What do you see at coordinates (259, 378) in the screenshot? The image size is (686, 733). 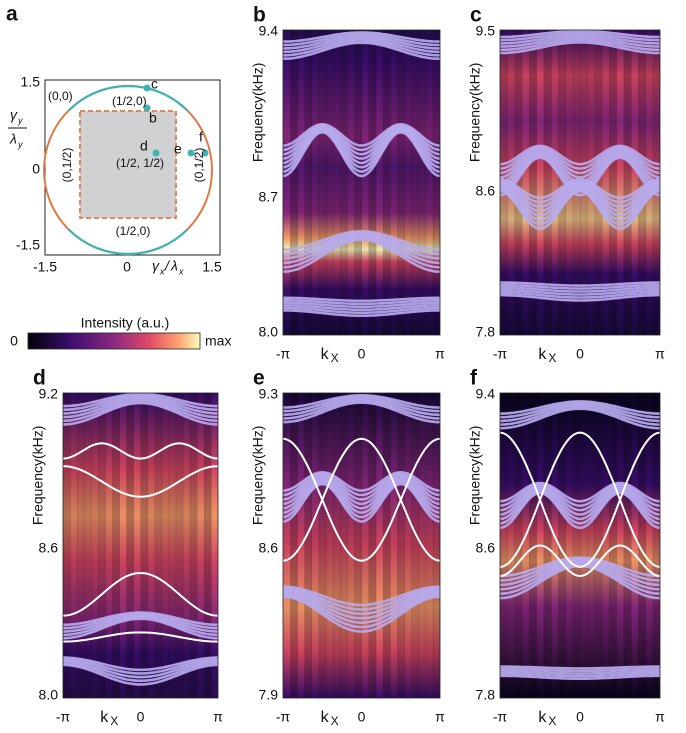 I see `panel-label: e` at bounding box center [259, 378].